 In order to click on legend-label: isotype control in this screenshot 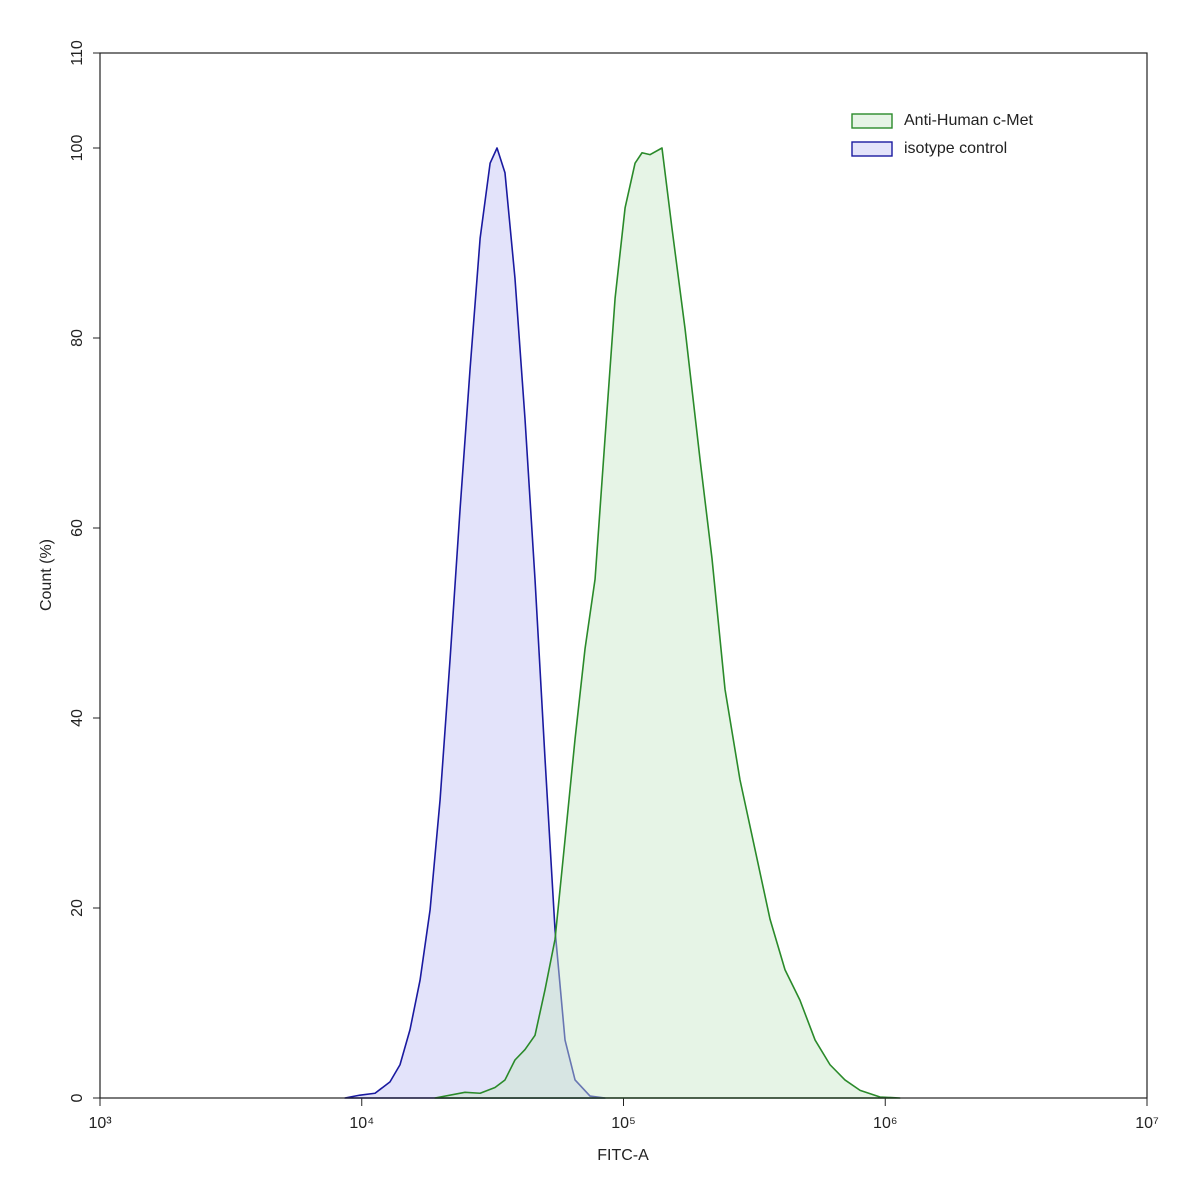, I will do `click(955, 148)`.